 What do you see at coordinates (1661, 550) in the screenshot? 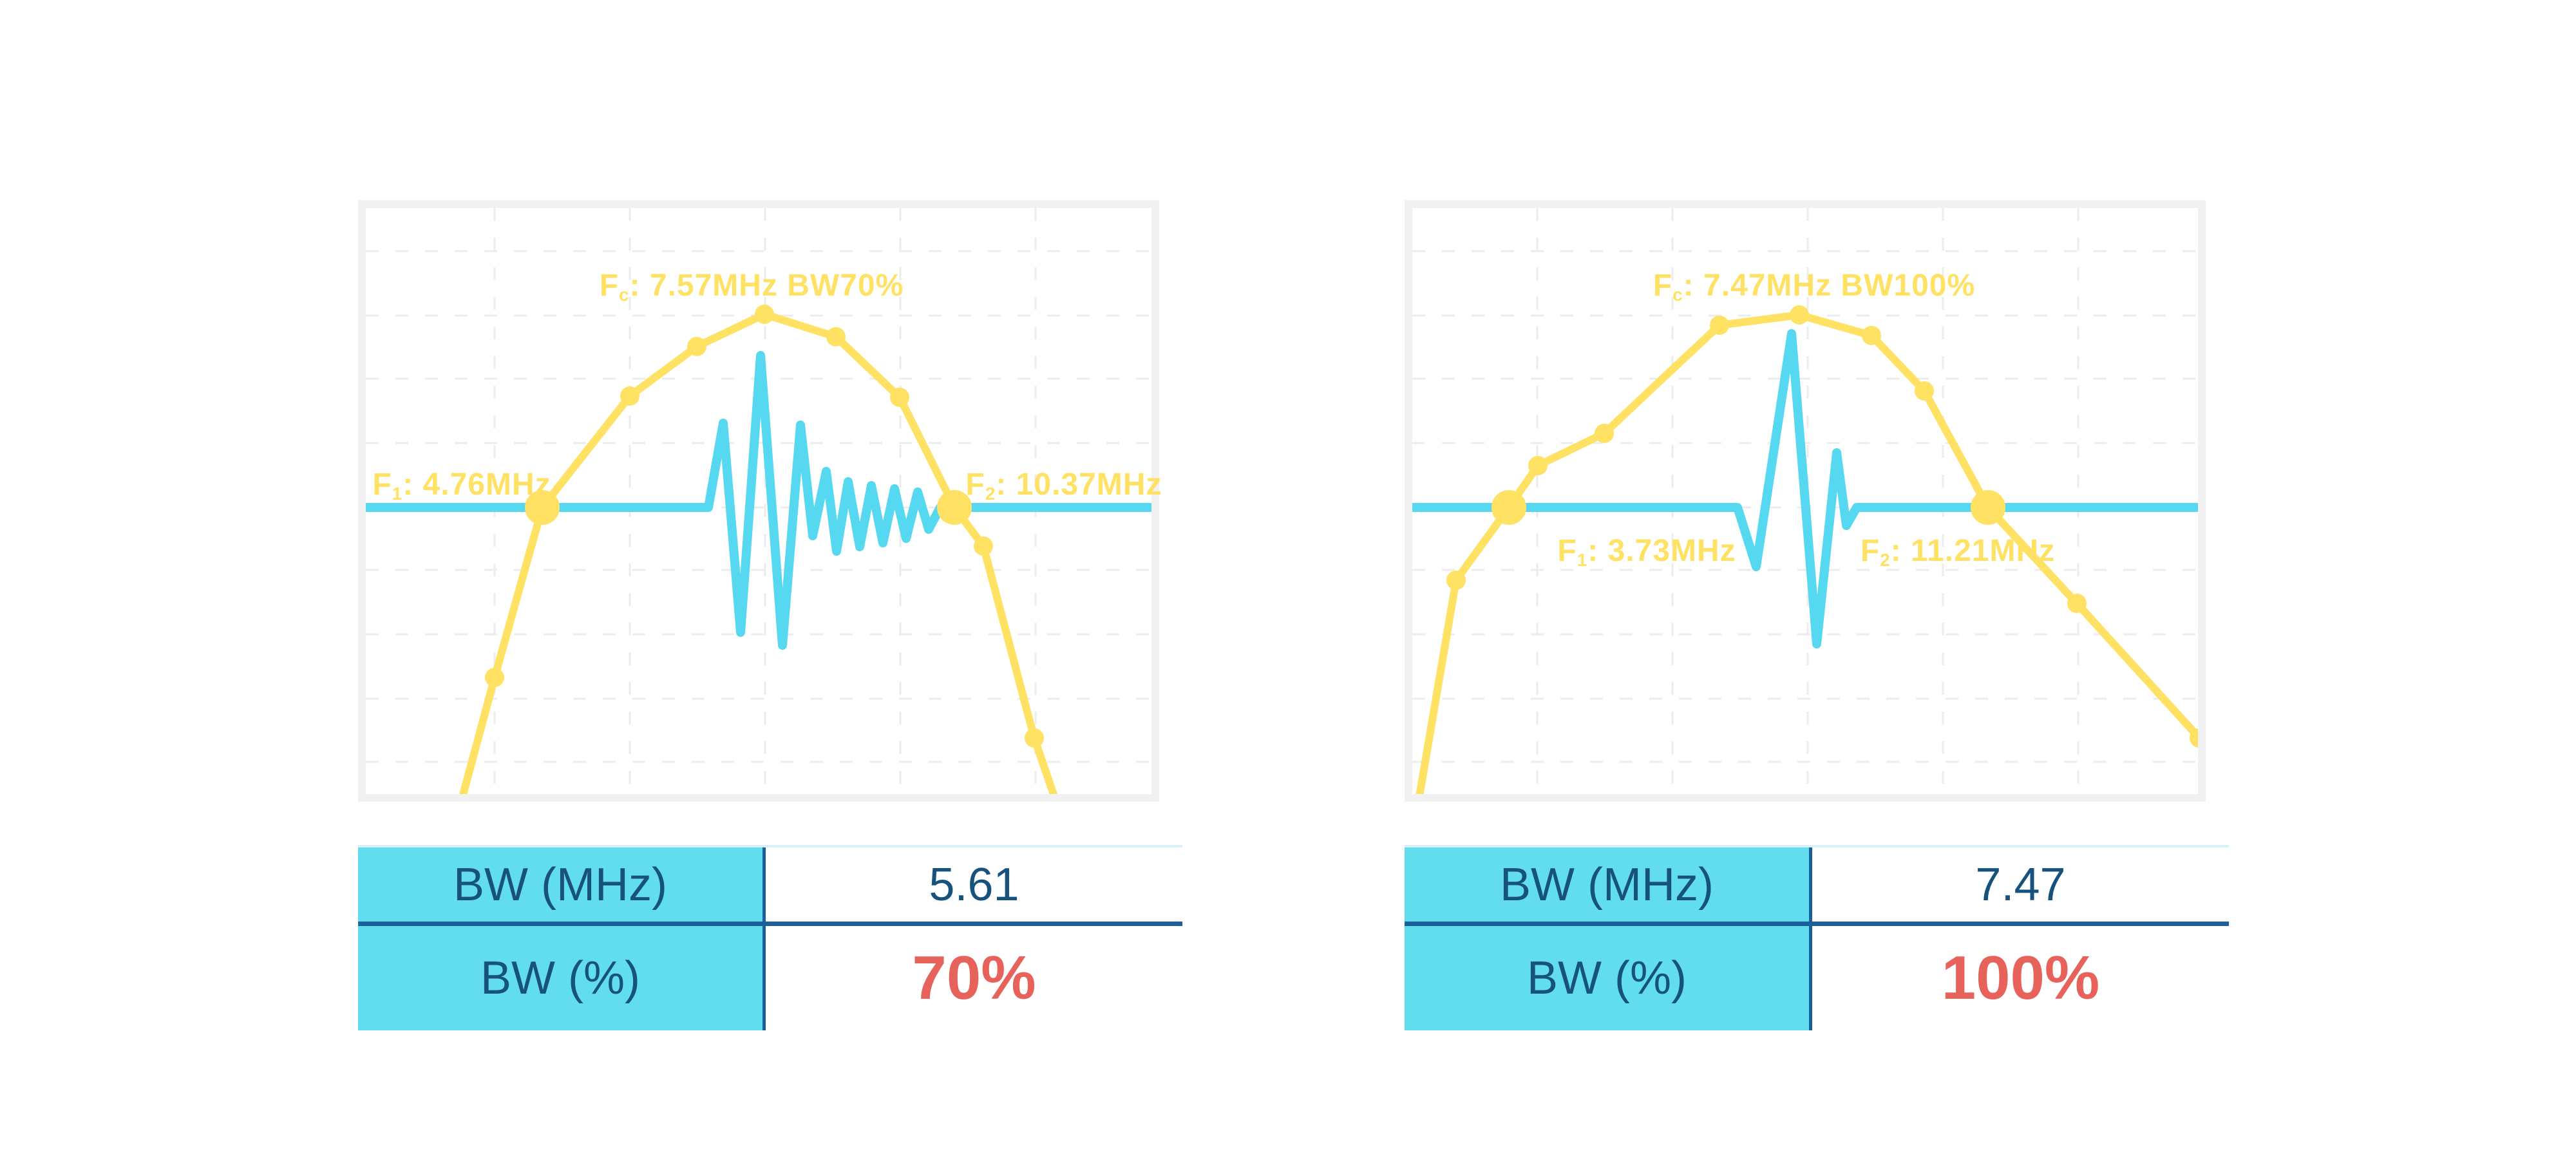
I see `f1-annotation-post: : 3.73MHz` at bounding box center [1661, 550].